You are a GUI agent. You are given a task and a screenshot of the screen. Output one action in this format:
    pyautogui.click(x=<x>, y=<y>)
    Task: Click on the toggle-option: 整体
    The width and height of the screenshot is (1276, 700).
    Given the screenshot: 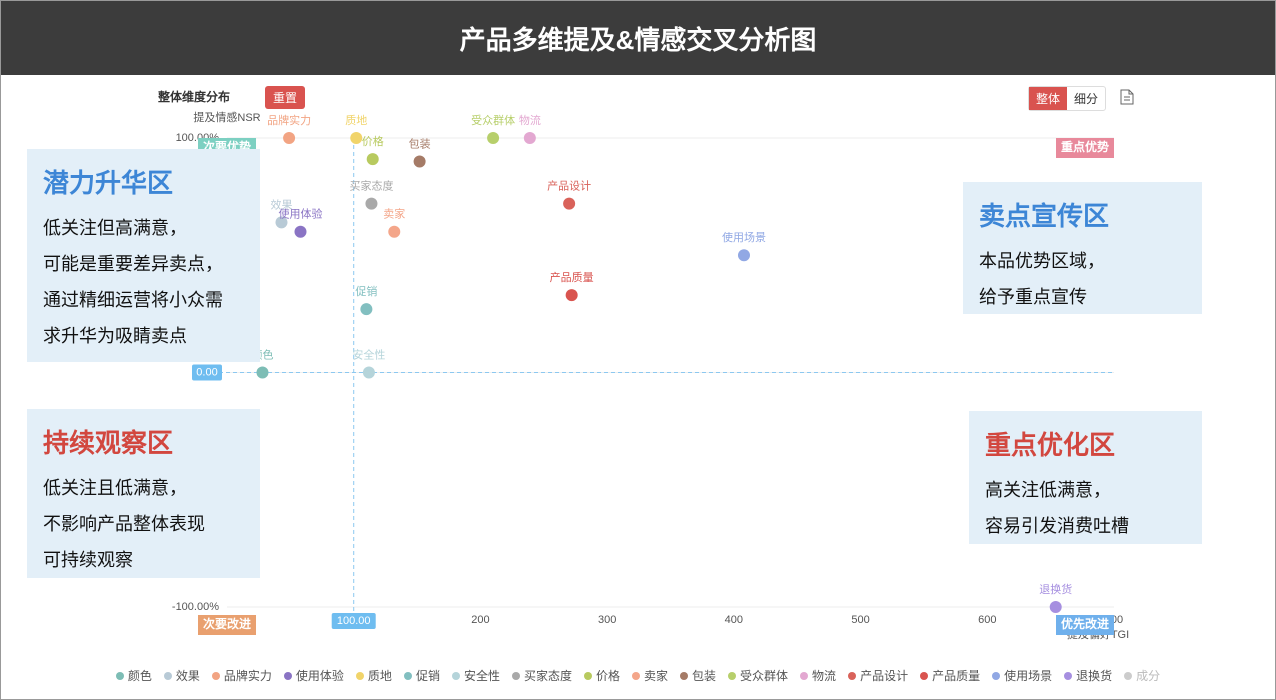 What is the action you would take?
    pyautogui.click(x=1048, y=98)
    